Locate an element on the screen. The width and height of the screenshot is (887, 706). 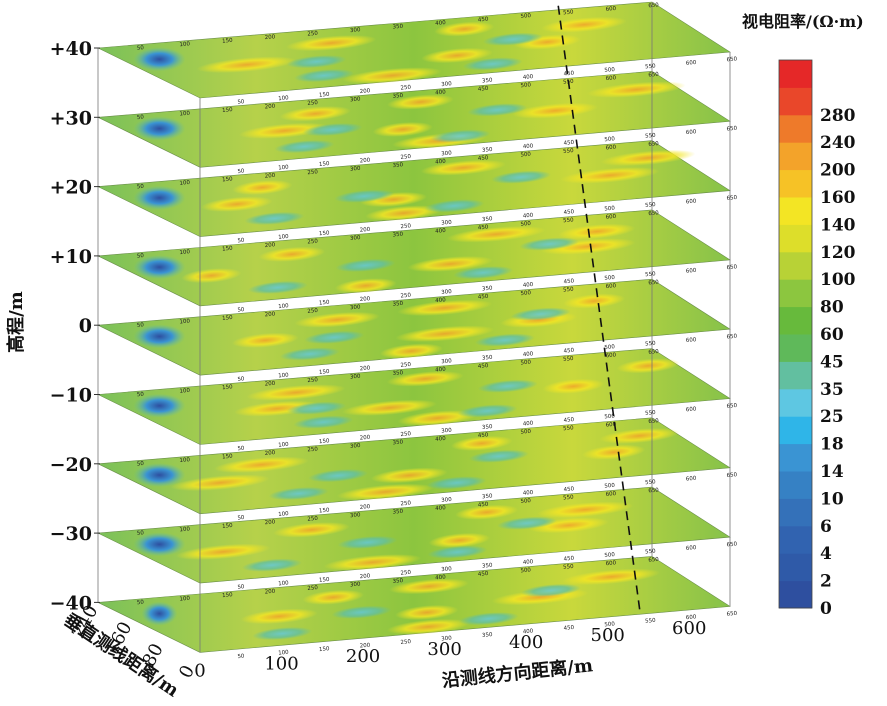
colorbar-tick-label: 6 is located at coordinates (826, 527).